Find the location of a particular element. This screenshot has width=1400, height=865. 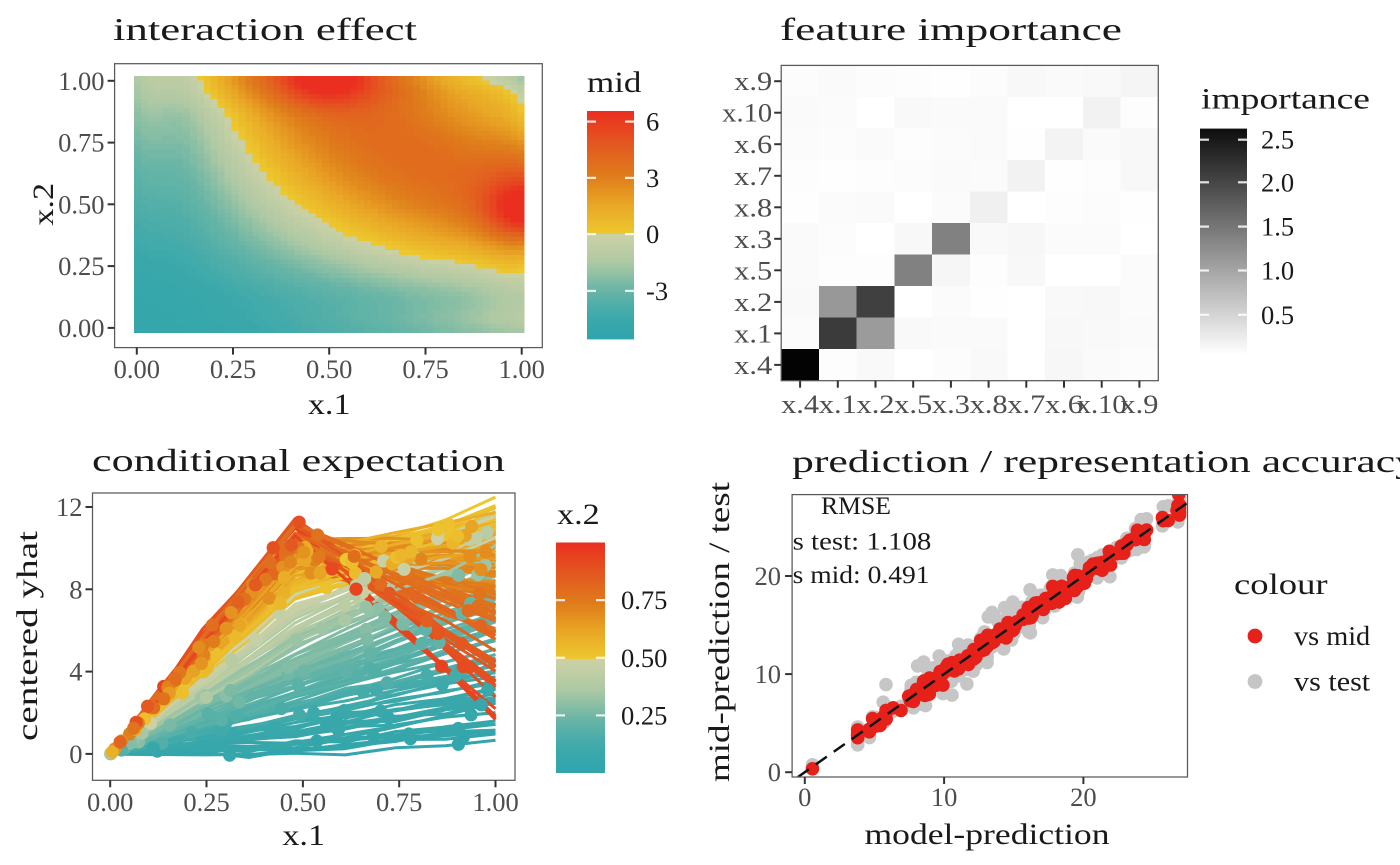

svg-text: interaction effect is located at coordinates (265, 29).